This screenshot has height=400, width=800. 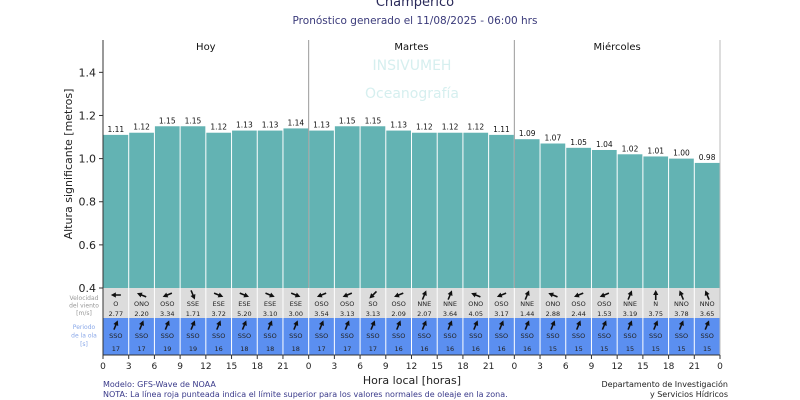 What do you see at coordinates (88, 288) in the screenshot?
I see `y-tick-label: 0.4` at bounding box center [88, 288].